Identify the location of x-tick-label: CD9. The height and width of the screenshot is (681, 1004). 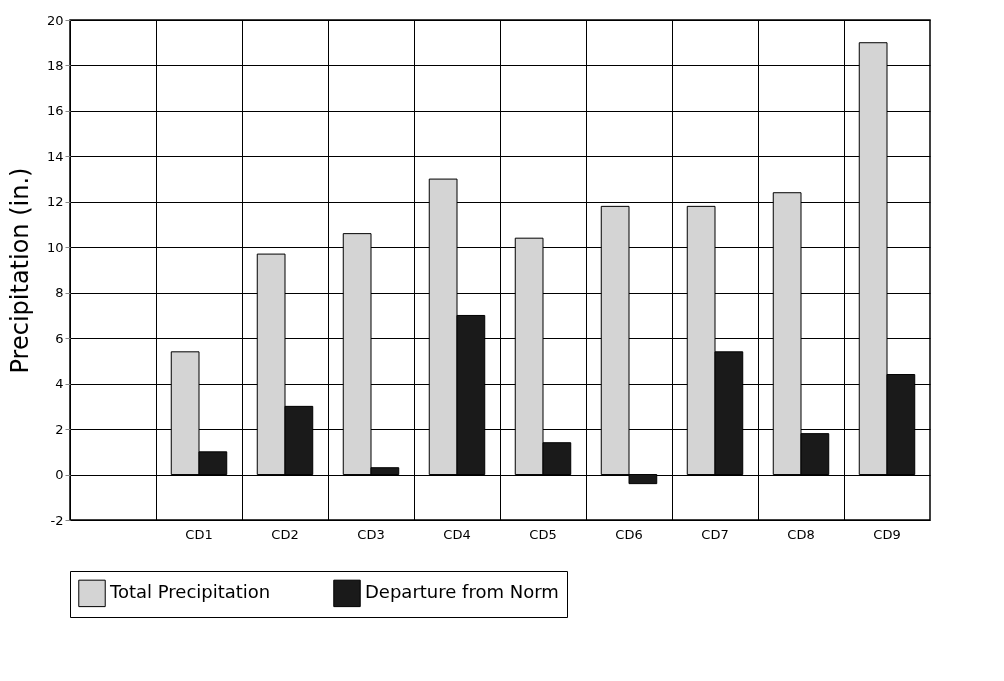
(887, 534).